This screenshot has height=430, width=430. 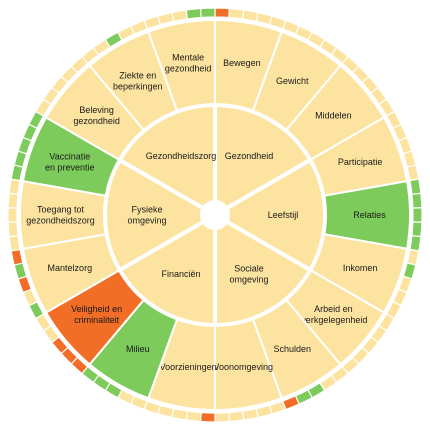 What do you see at coordinates (188, 68) in the screenshot?
I see `theme-label-mentale-gezondheid-line: gezondheid` at bounding box center [188, 68].